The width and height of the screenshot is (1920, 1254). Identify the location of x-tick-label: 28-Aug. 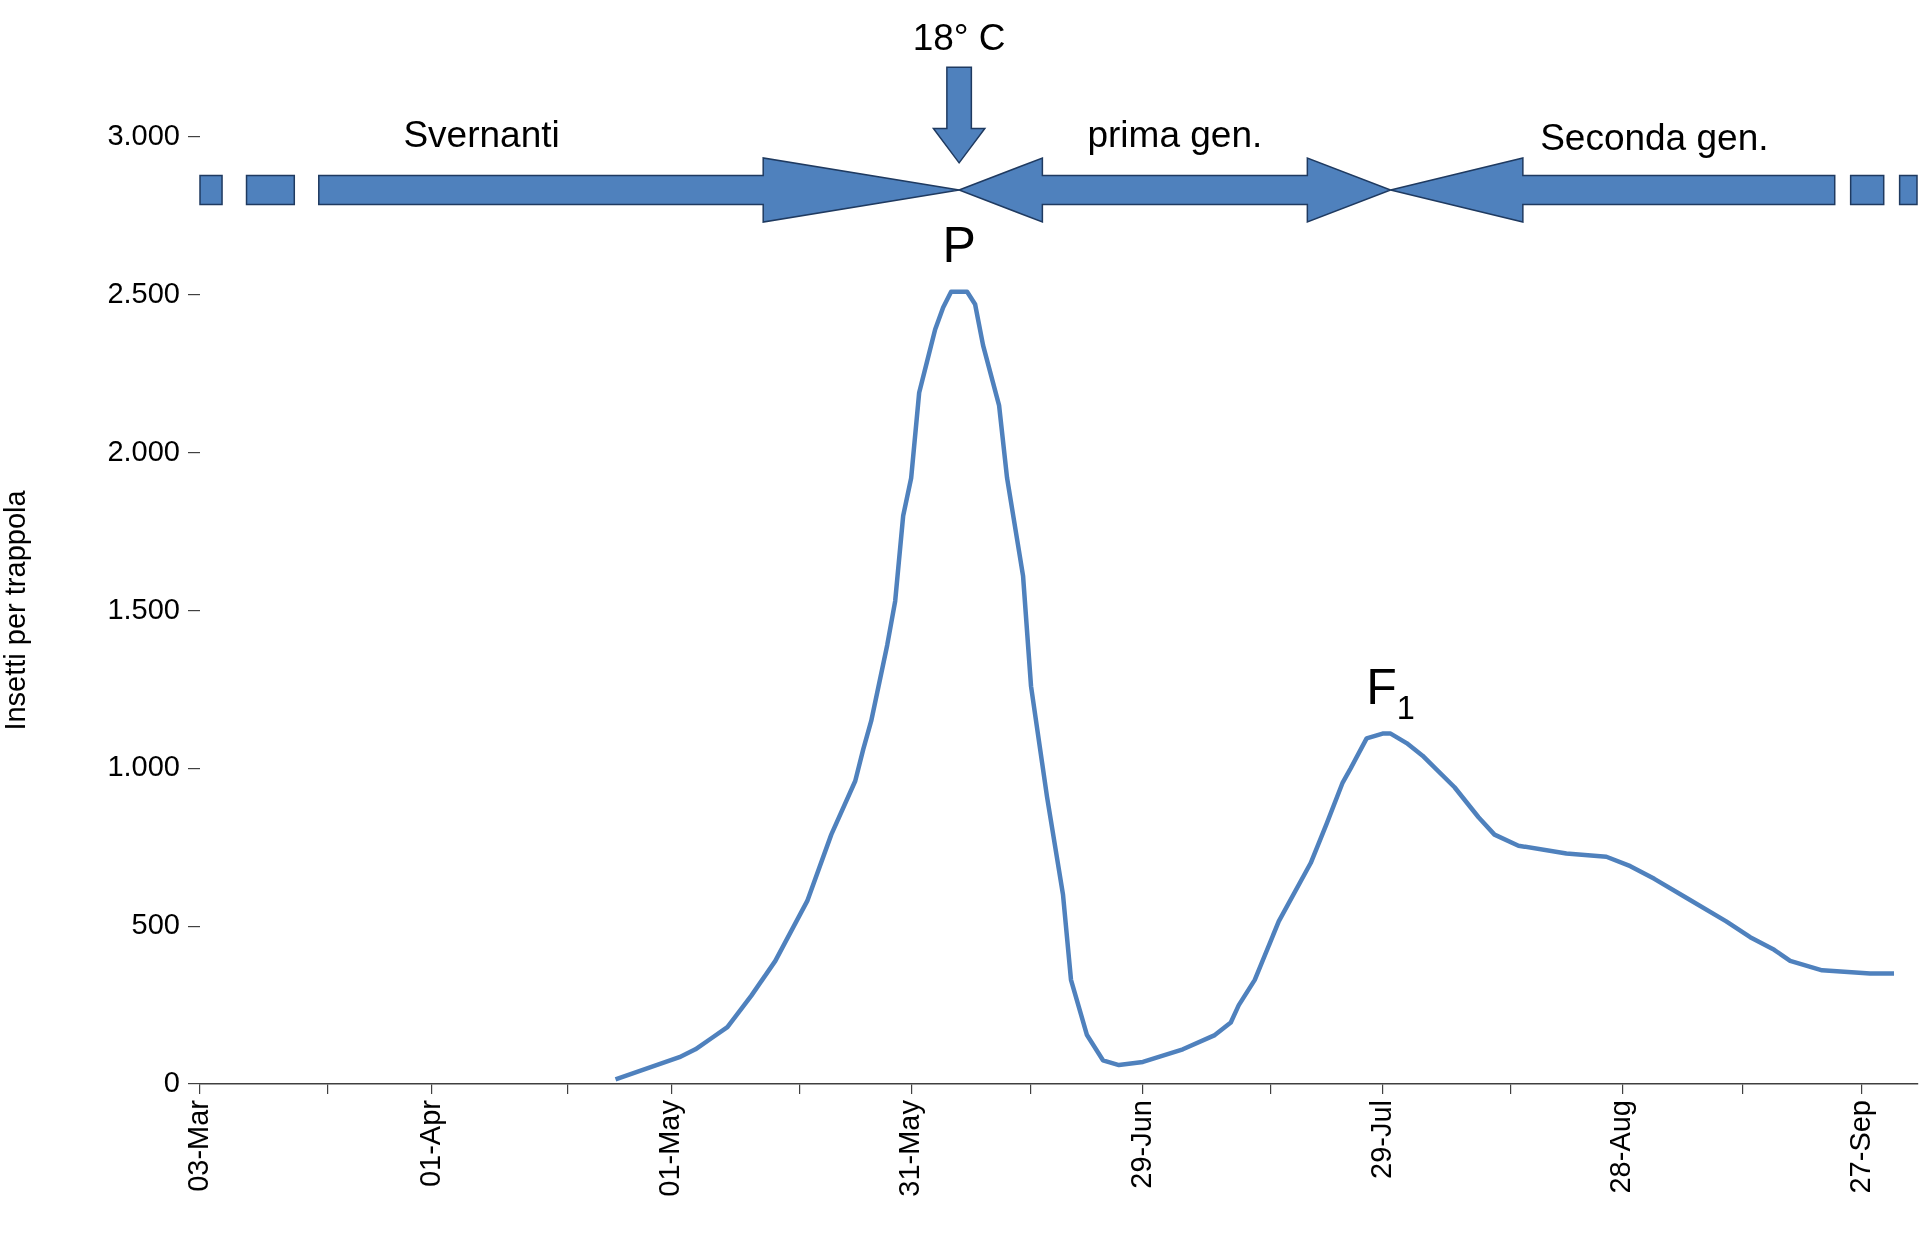
(1620, 1147).